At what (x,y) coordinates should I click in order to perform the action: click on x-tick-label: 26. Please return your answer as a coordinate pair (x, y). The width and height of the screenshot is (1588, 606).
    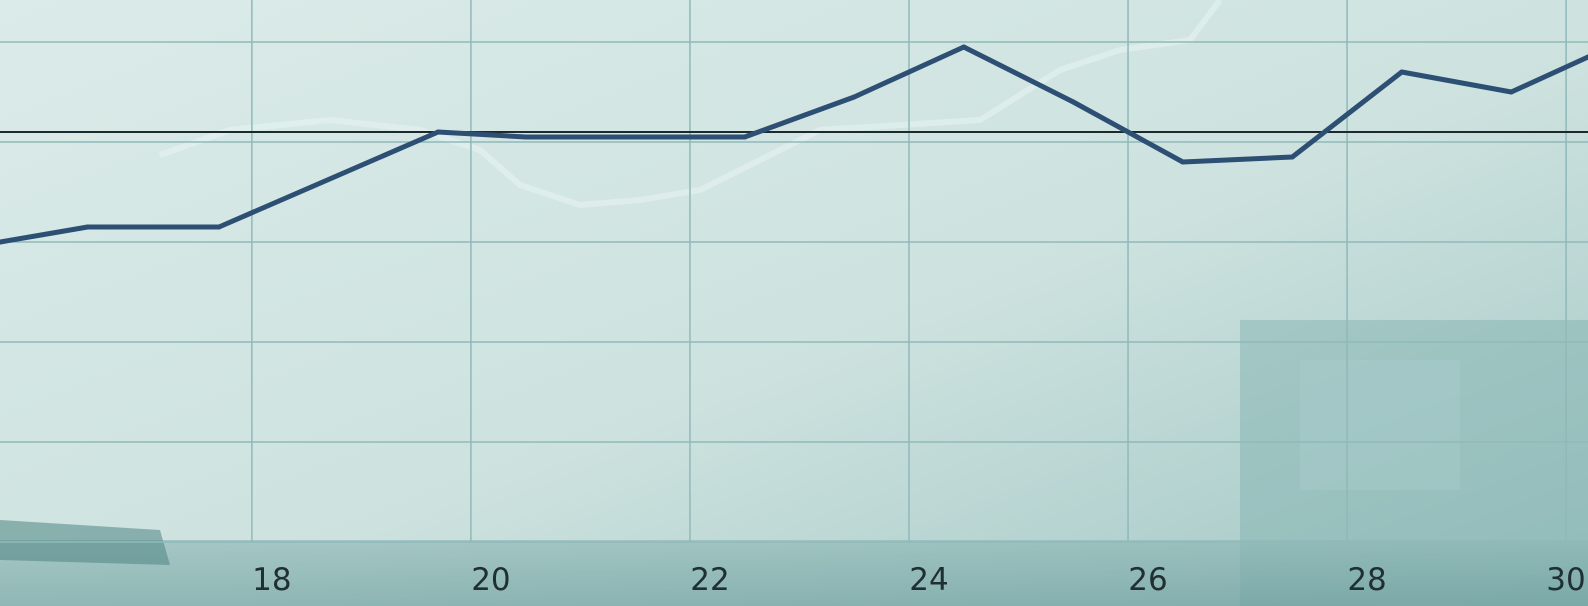
    Looking at the image, I should click on (1147, 580).